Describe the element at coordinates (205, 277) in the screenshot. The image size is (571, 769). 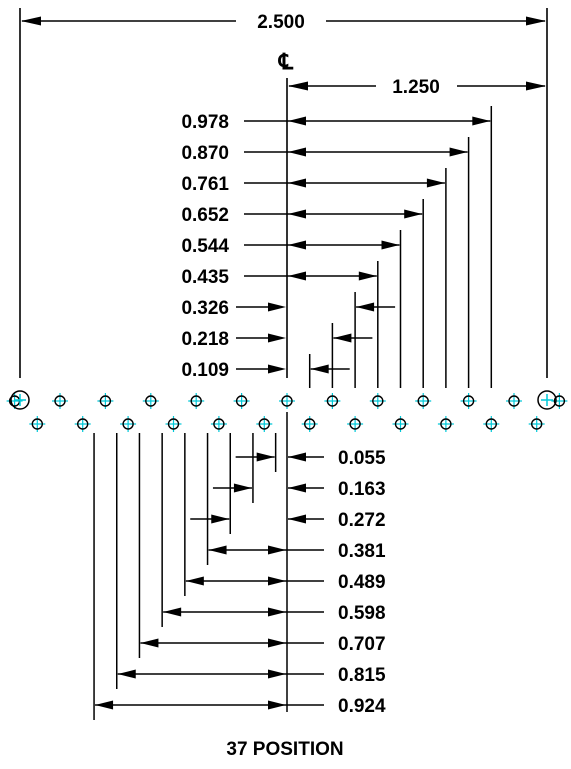
I see `dimension-label: 0.435` at that location.